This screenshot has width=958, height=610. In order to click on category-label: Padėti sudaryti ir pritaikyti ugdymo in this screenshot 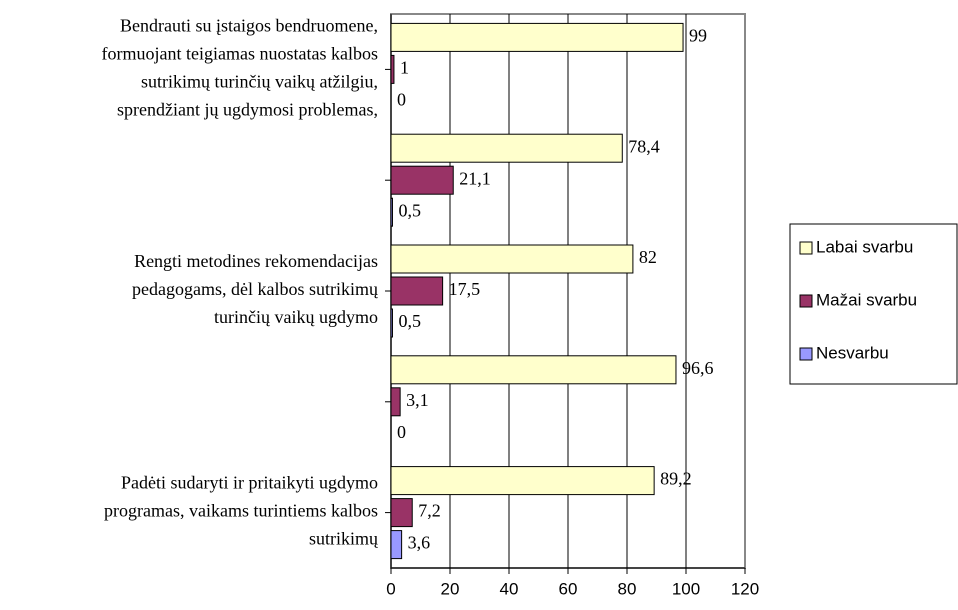, I will do `click(249, 483)`.